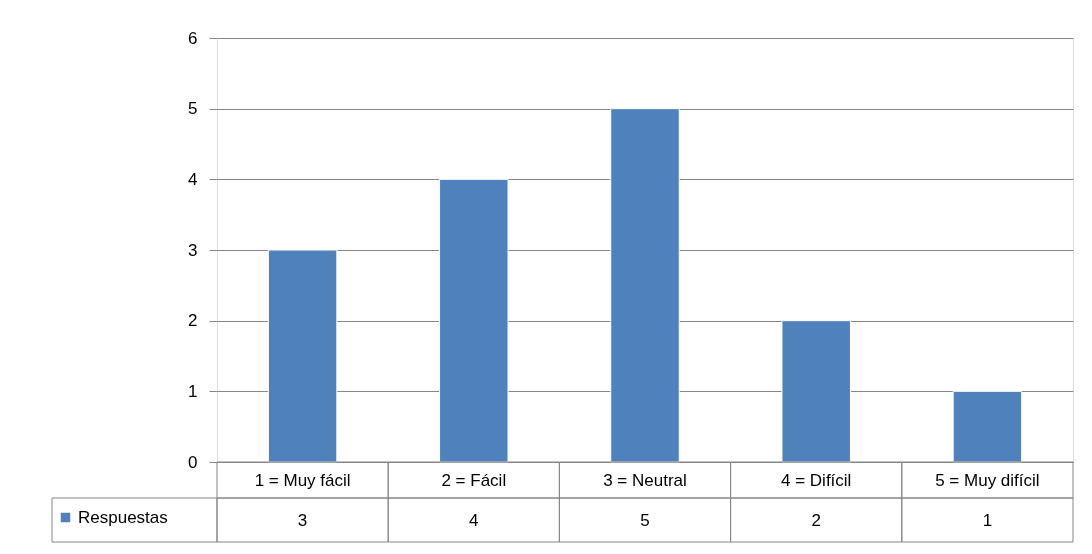 The height and width of the screenshot is (554, 1092). I want to click on data-label: 5, so click(645, 520).